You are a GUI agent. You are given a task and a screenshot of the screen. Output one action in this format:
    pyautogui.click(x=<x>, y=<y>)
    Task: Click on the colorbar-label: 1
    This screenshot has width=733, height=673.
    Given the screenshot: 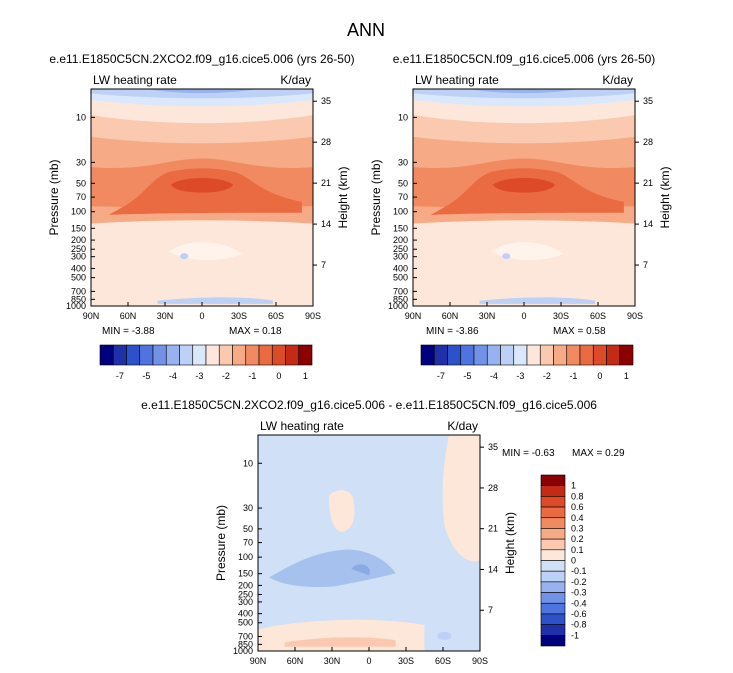 What is the action you would take?
    pyautogui.click(x=305, y=376)
    